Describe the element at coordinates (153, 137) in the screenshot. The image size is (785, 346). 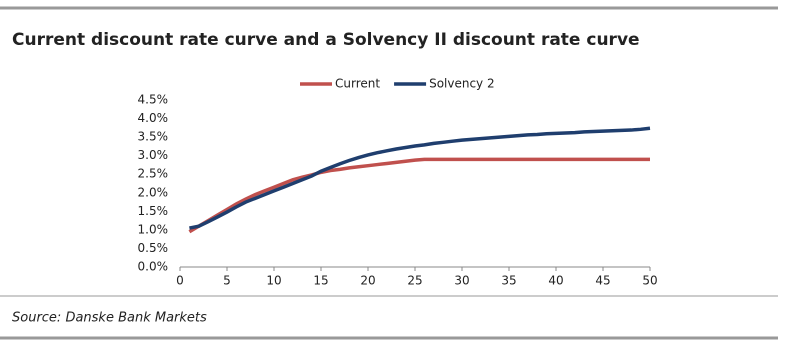
I see `y-tick-label: 3.5%` at that location.